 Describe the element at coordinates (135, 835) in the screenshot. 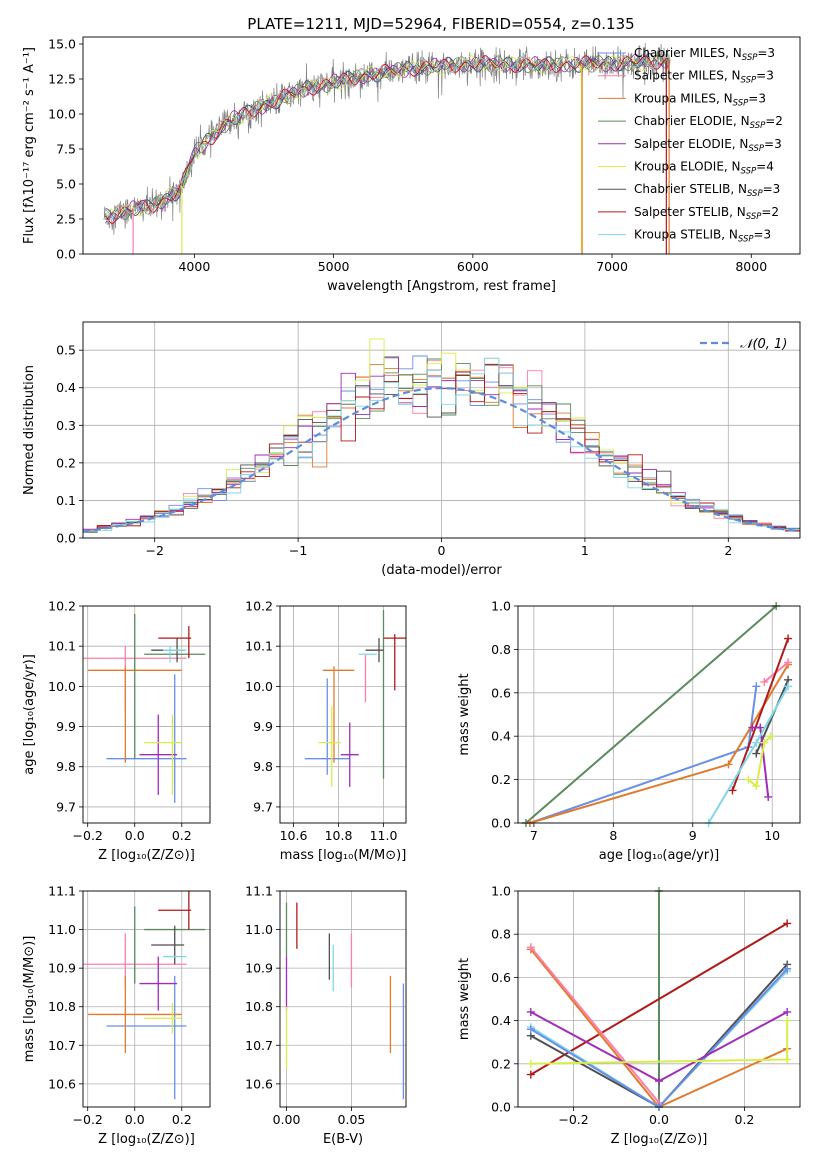

I see `age_vs_Z-xtick-label: 0.0` at that location.